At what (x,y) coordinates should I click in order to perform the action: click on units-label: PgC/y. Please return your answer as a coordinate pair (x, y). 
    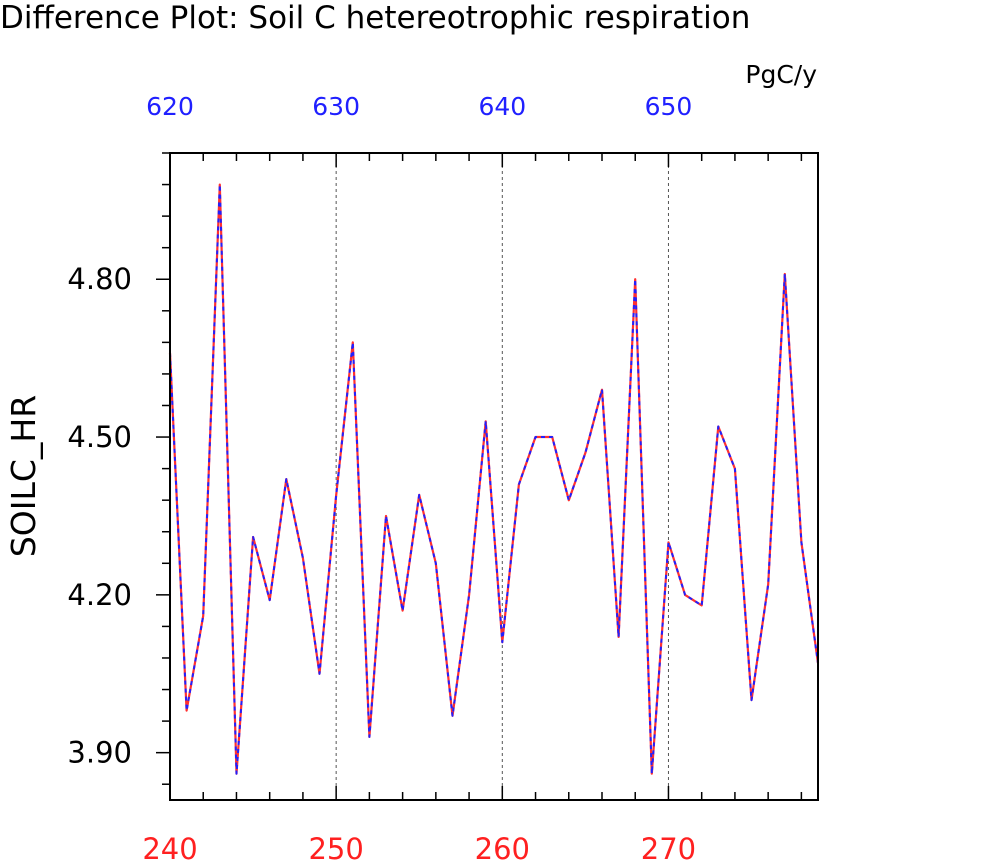
    Looking at the image, I should click on (781, 74).